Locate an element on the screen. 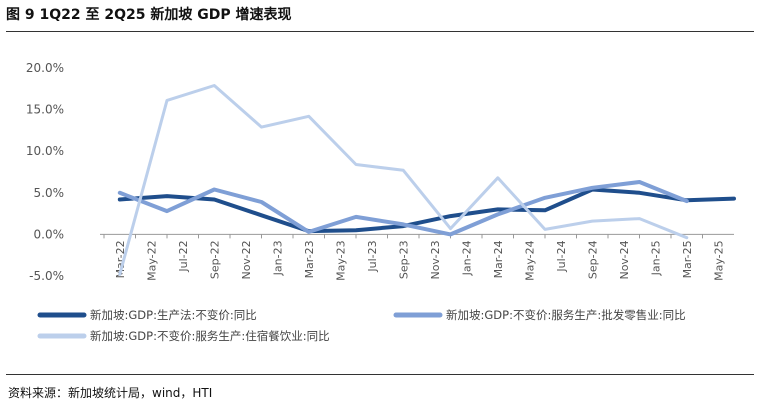 The height and width of the screenshot is (409, 760). y-tick-label: 15.0% is located at coordinates (45, 110).